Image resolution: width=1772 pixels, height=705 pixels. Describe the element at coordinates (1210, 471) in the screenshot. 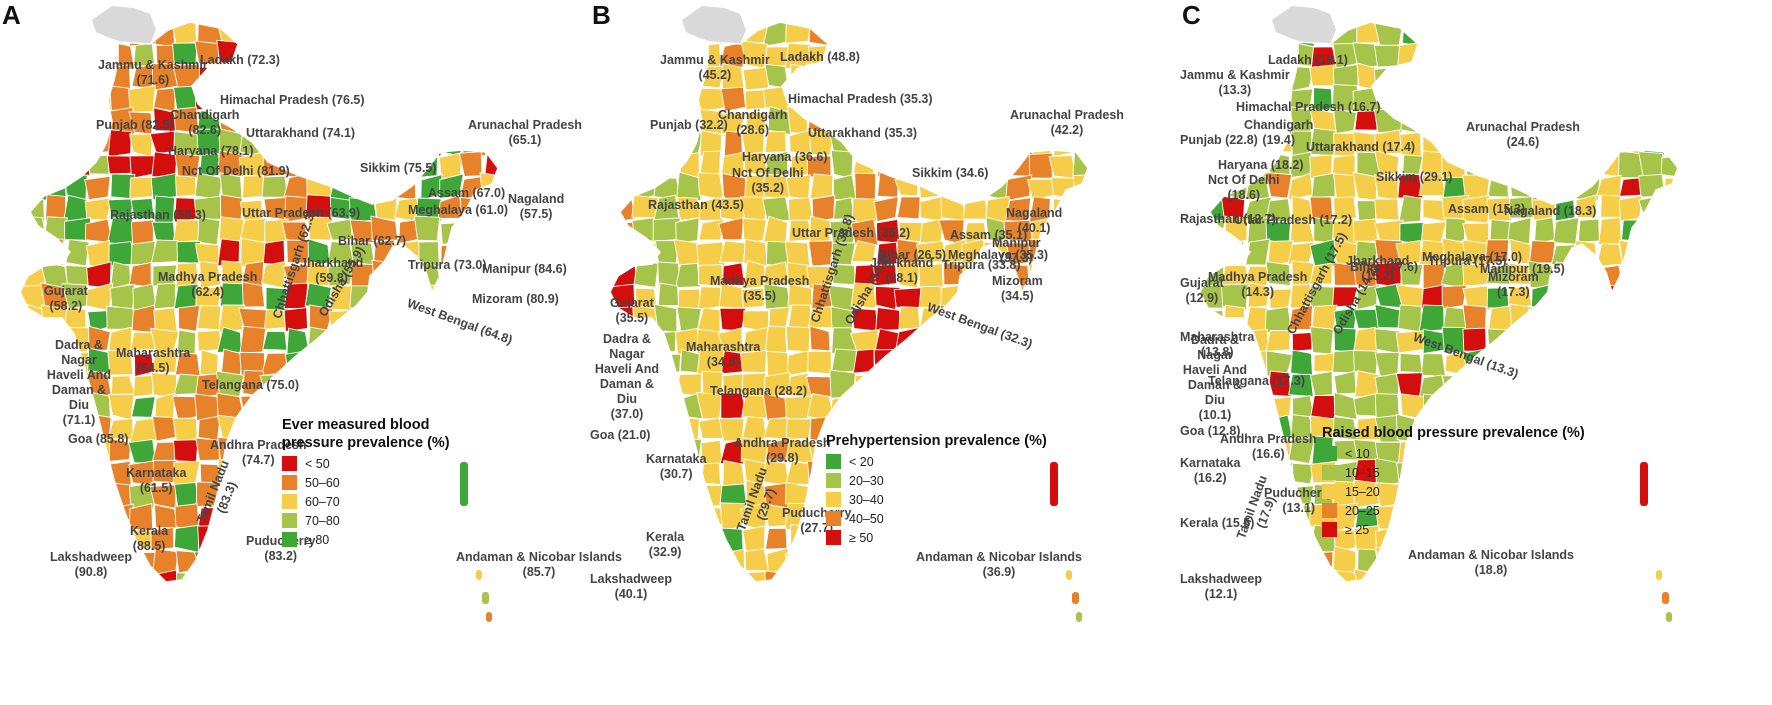

I see `region-label: Karnataka (16.2)` at that location.